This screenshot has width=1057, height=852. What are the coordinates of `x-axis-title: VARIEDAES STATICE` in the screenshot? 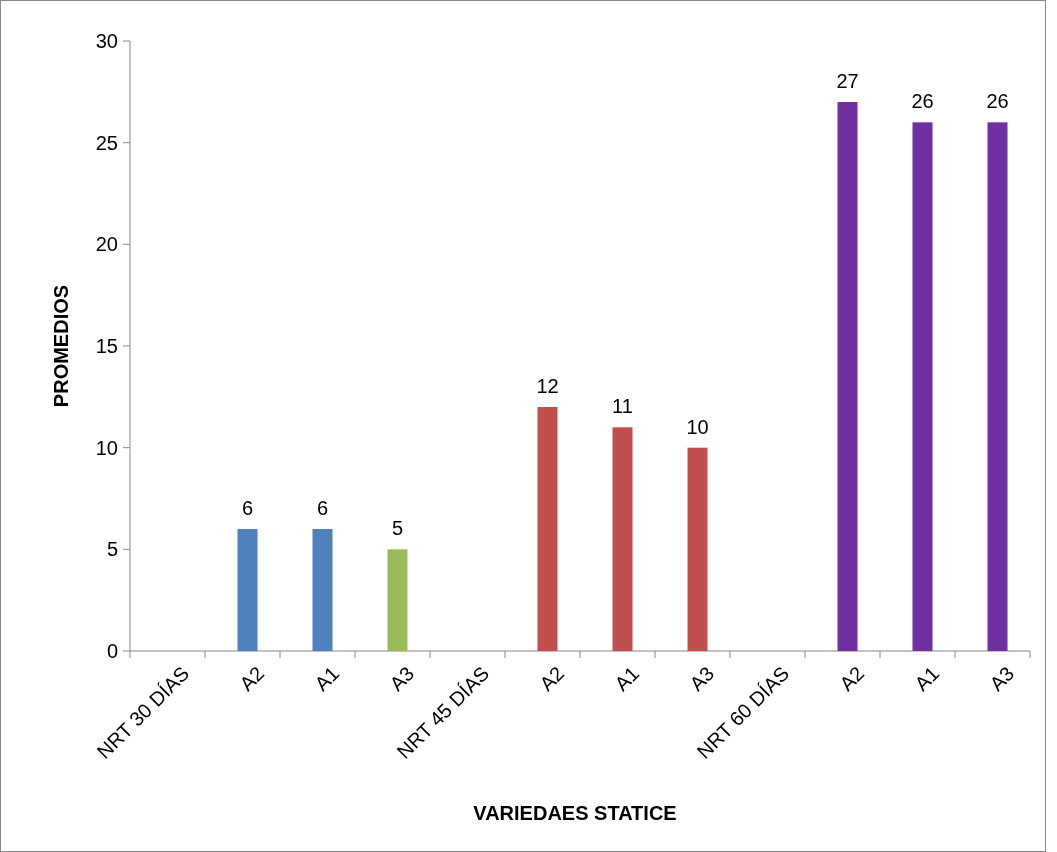 It's located at (575, 813).